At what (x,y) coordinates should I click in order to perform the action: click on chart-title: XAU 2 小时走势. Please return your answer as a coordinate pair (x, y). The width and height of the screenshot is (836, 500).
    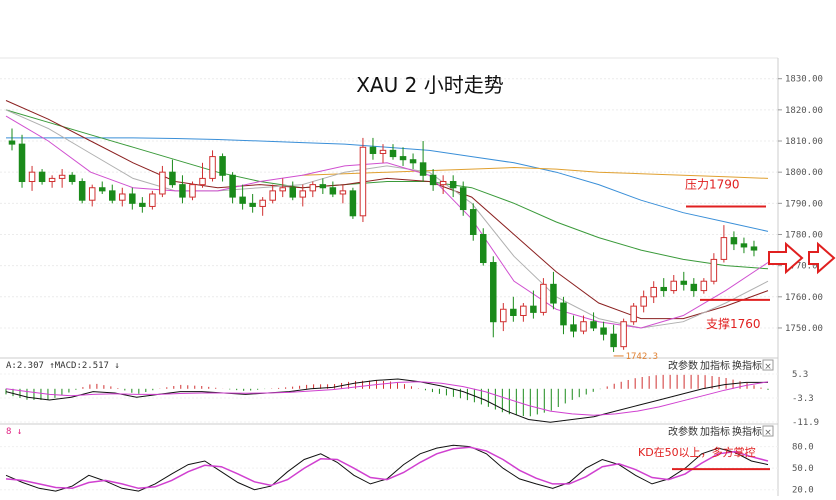
    Looking at the image, I should click on (429, 85).